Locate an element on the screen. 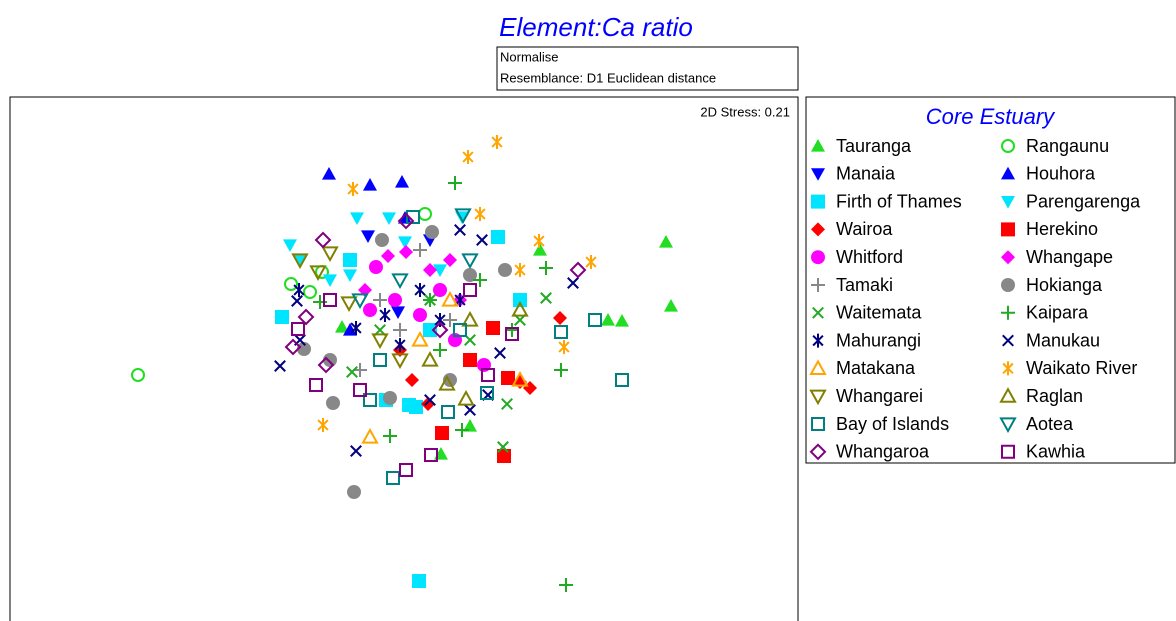  legend-label: Whangarei is located at coordinates (879, 396).